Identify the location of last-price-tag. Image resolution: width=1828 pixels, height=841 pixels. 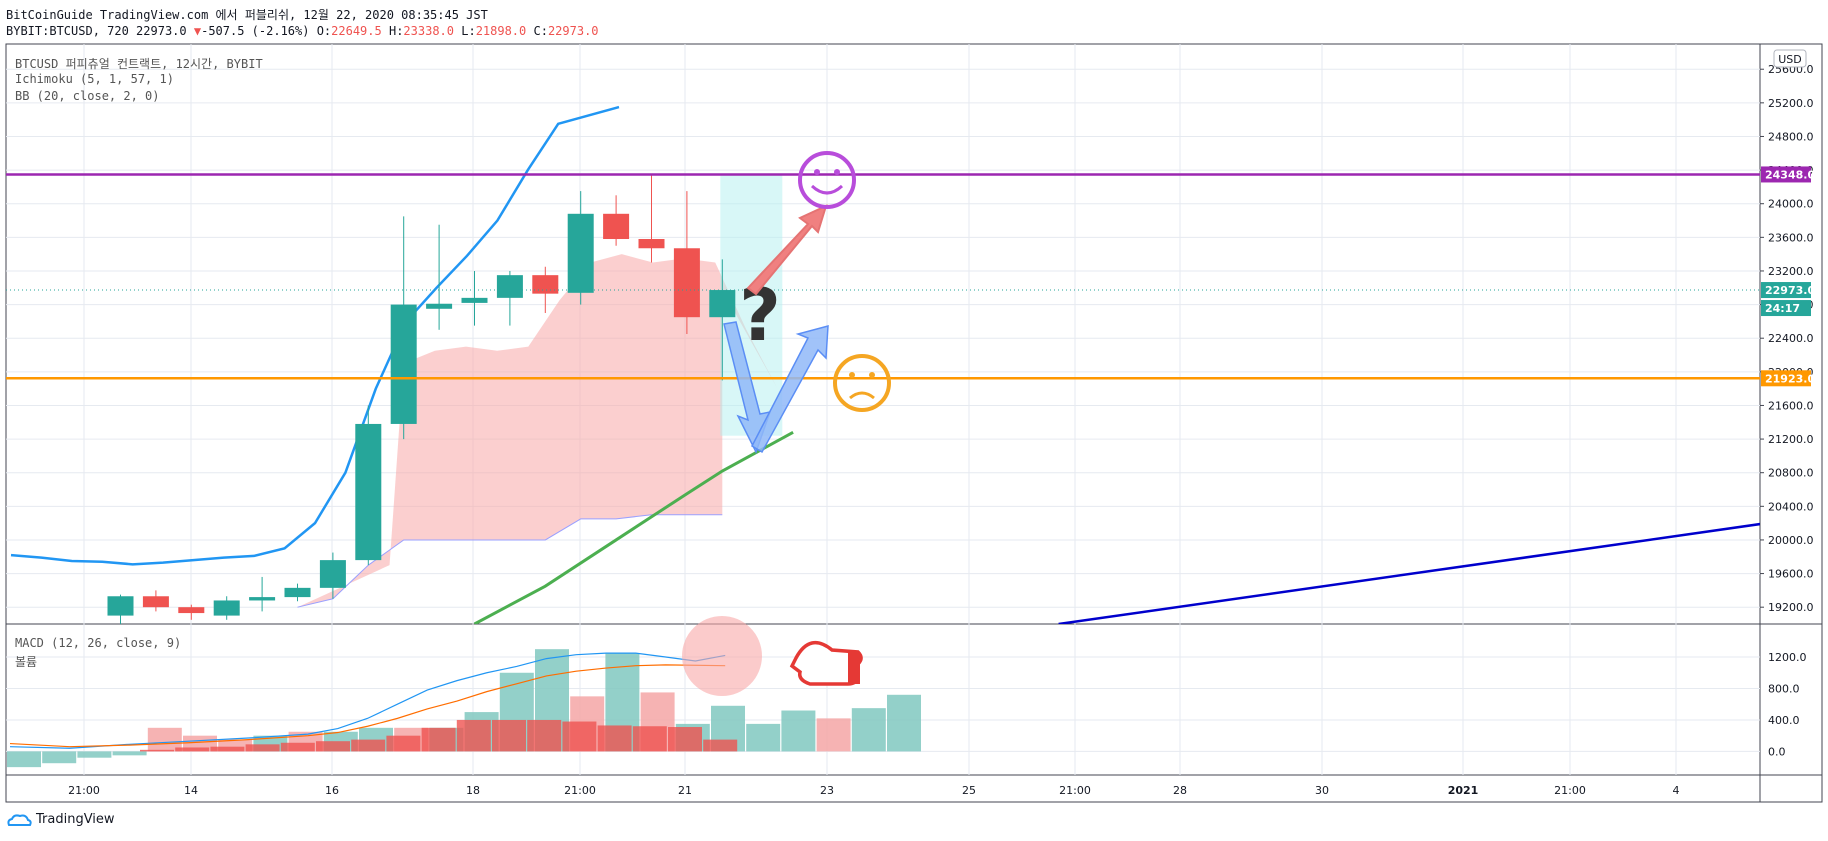
(1786, 290).